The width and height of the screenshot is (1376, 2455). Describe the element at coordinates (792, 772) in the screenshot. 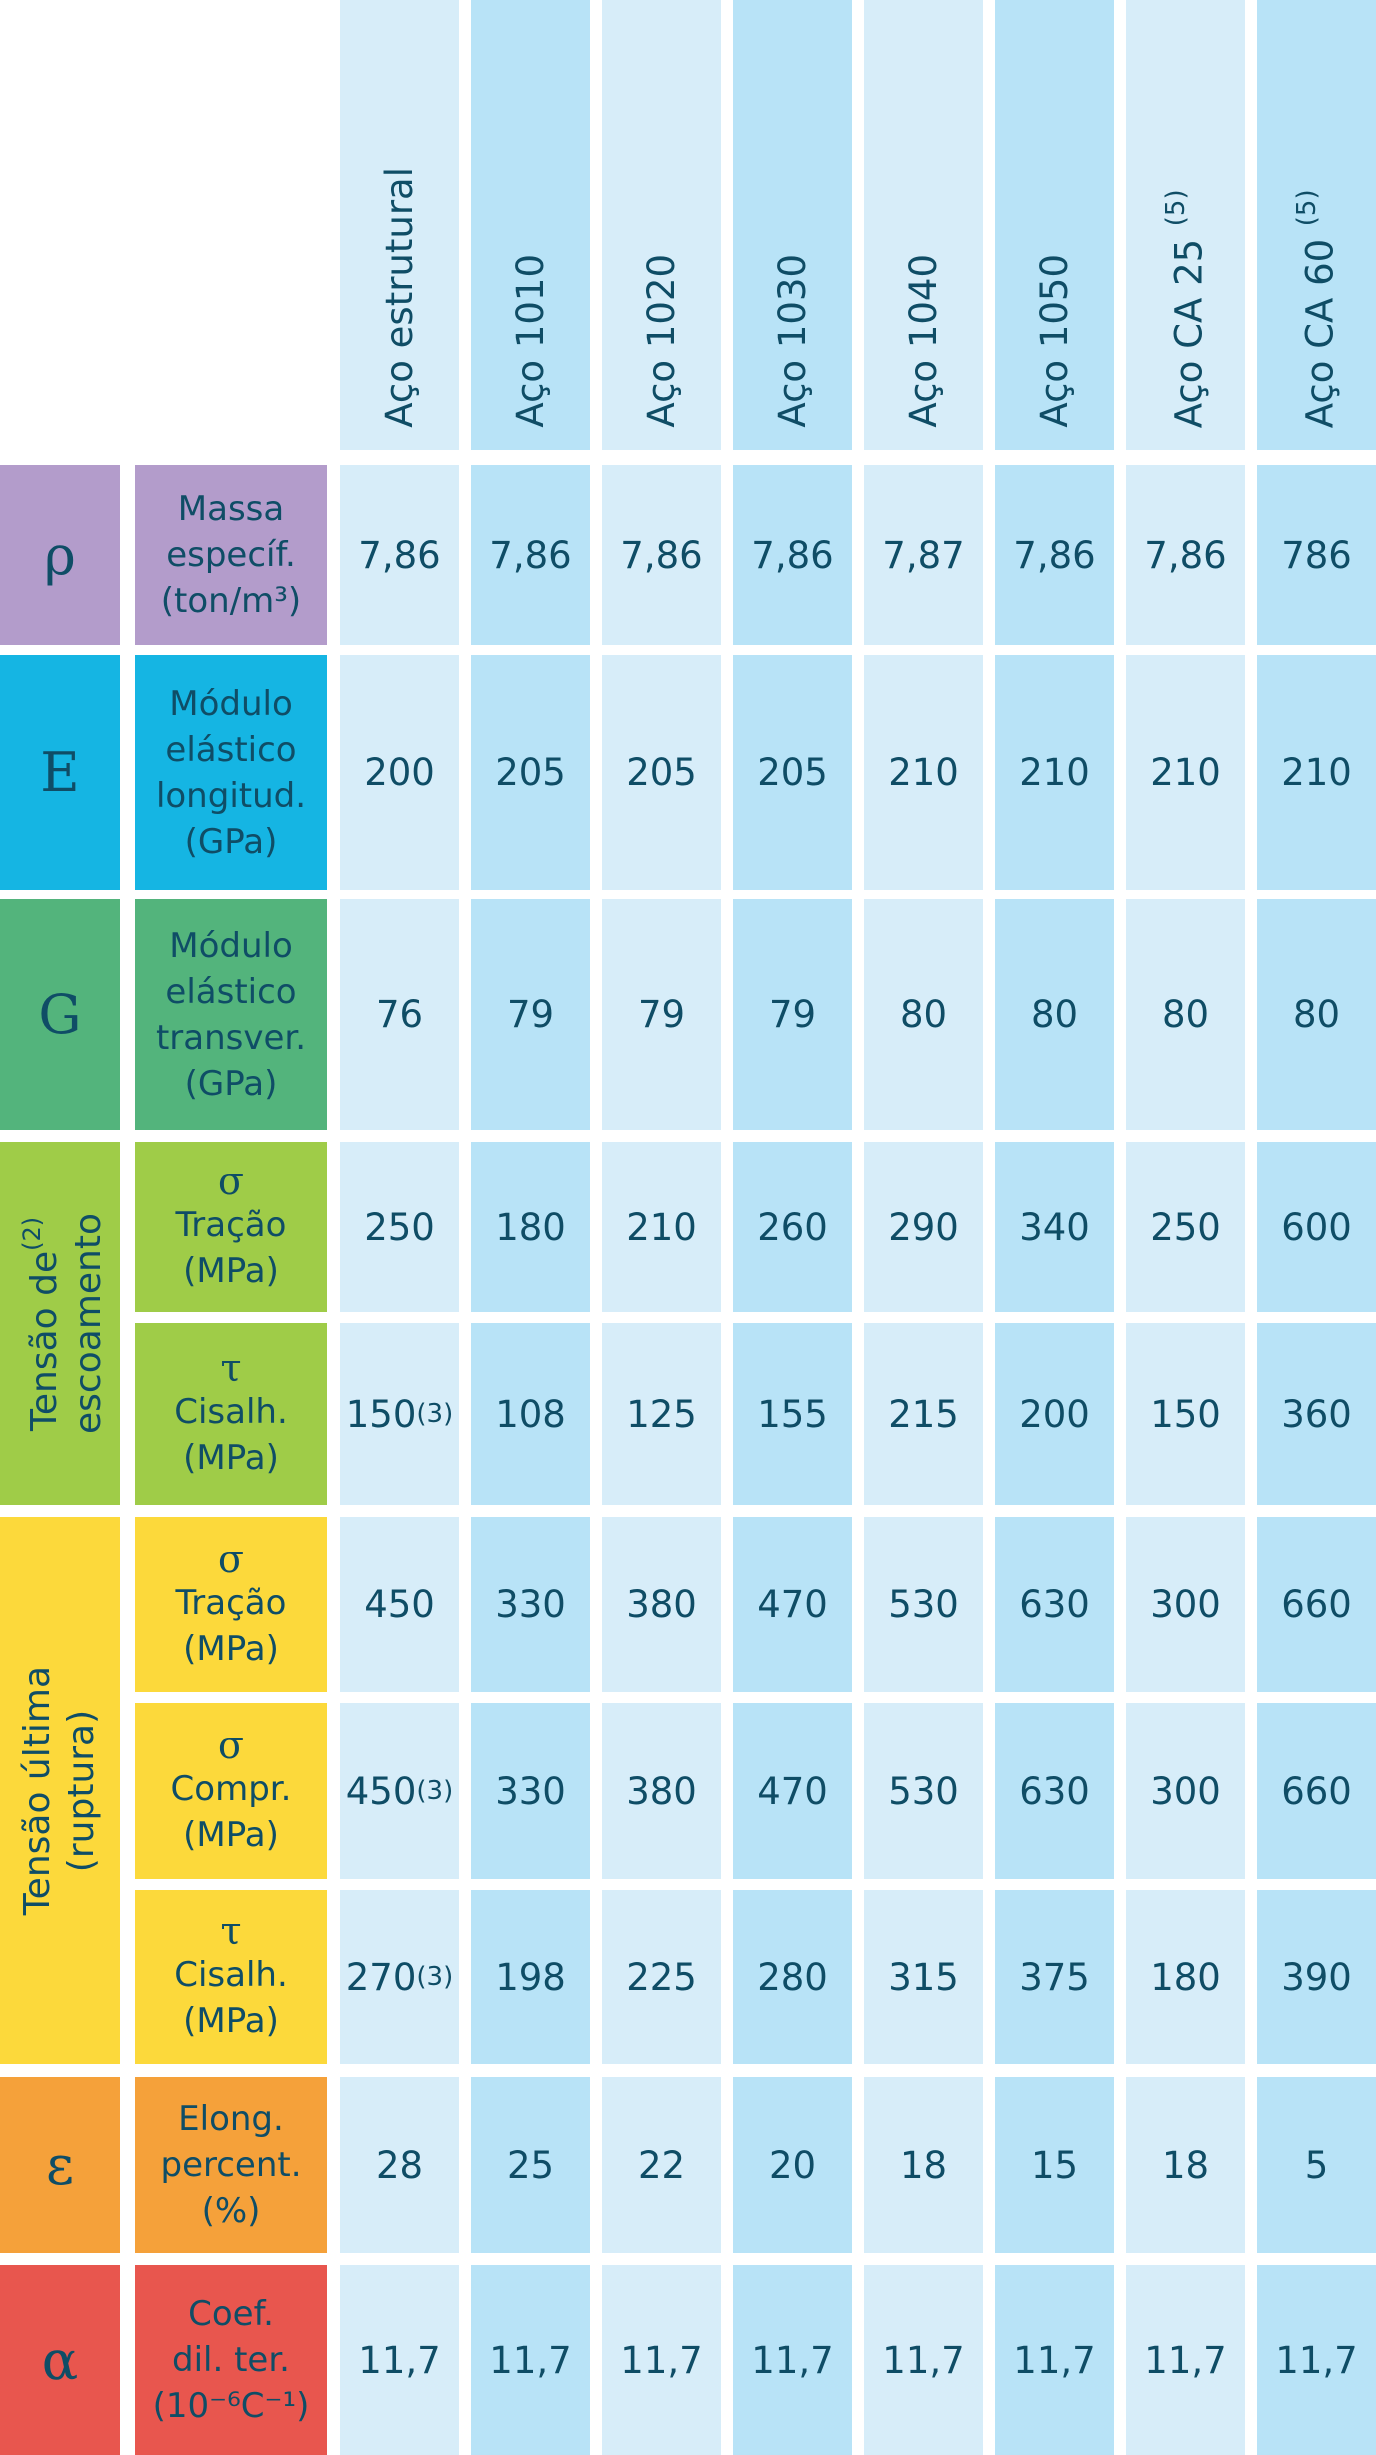

I see `table-cell: 205` at that location.